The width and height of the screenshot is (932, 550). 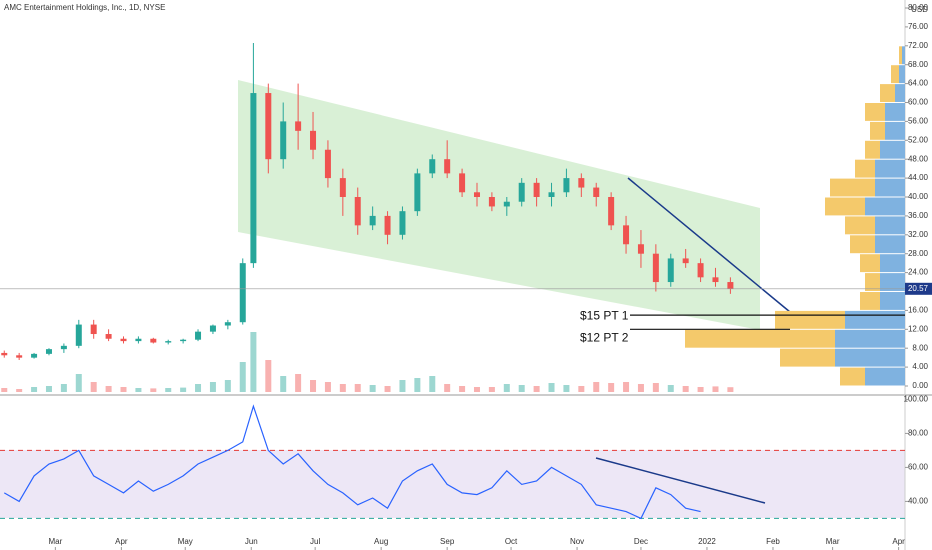 What do you see at coordinates (381, 541) in the screenshot?
I see `x-tick-label: Aug` at bounding box center [381, 541].